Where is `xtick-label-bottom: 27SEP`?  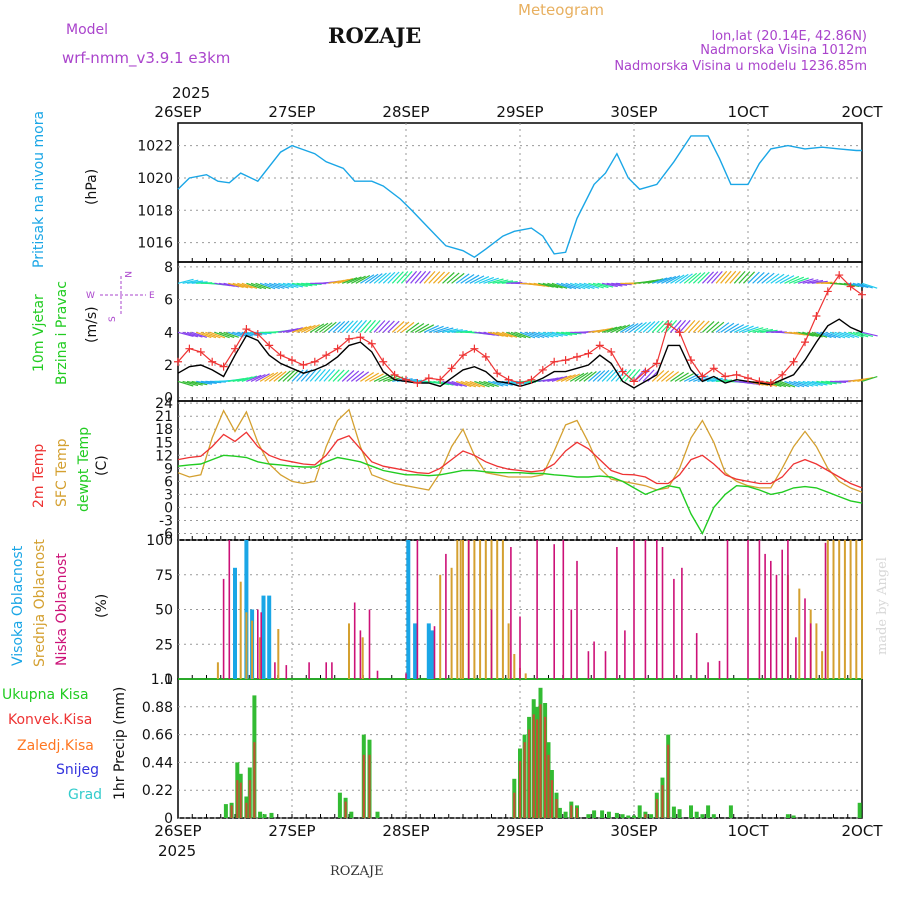
xtick-label-bottom: 27SEP is located at coordinates (291, 831).